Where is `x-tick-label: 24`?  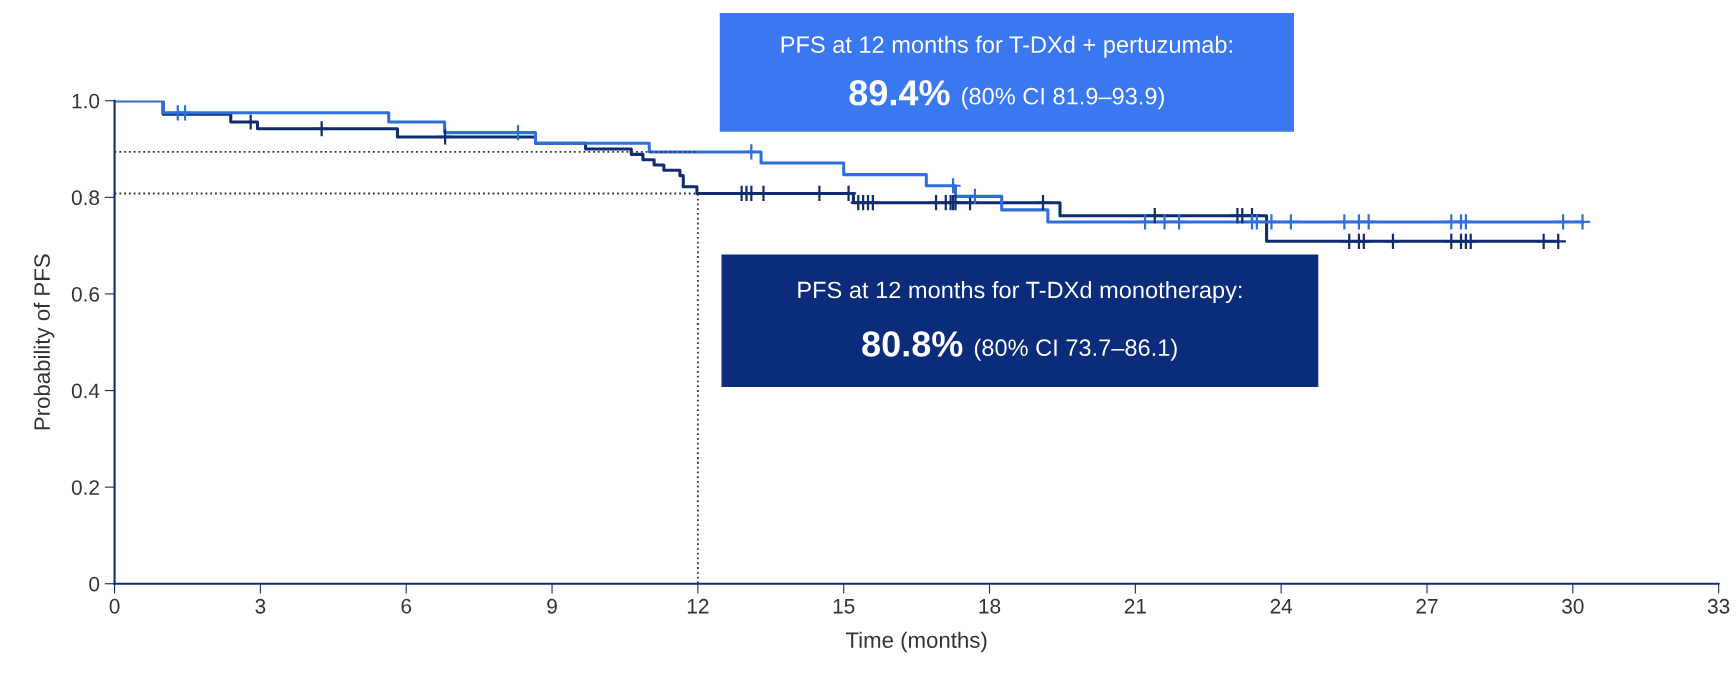 x-tick-label: 24 is located at coordinates (1281, 606).